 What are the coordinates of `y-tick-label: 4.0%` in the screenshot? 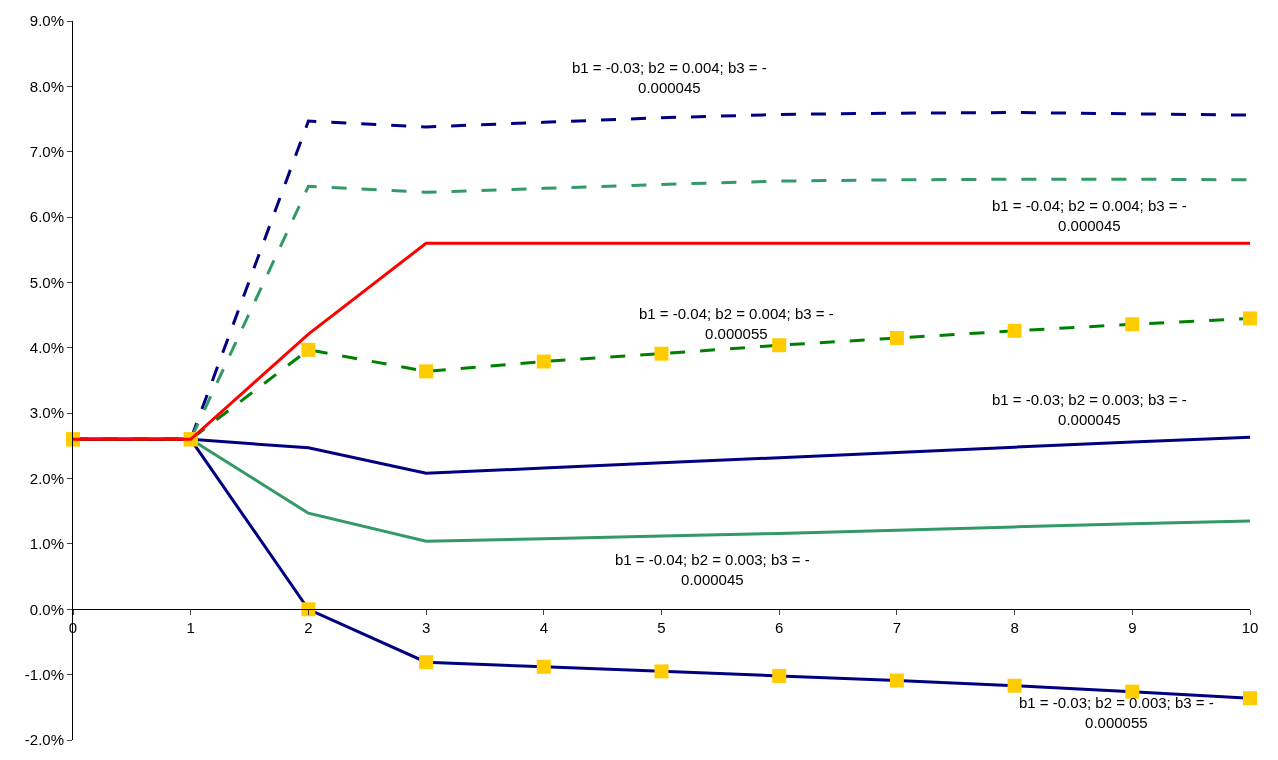 It's located at (46, 348).